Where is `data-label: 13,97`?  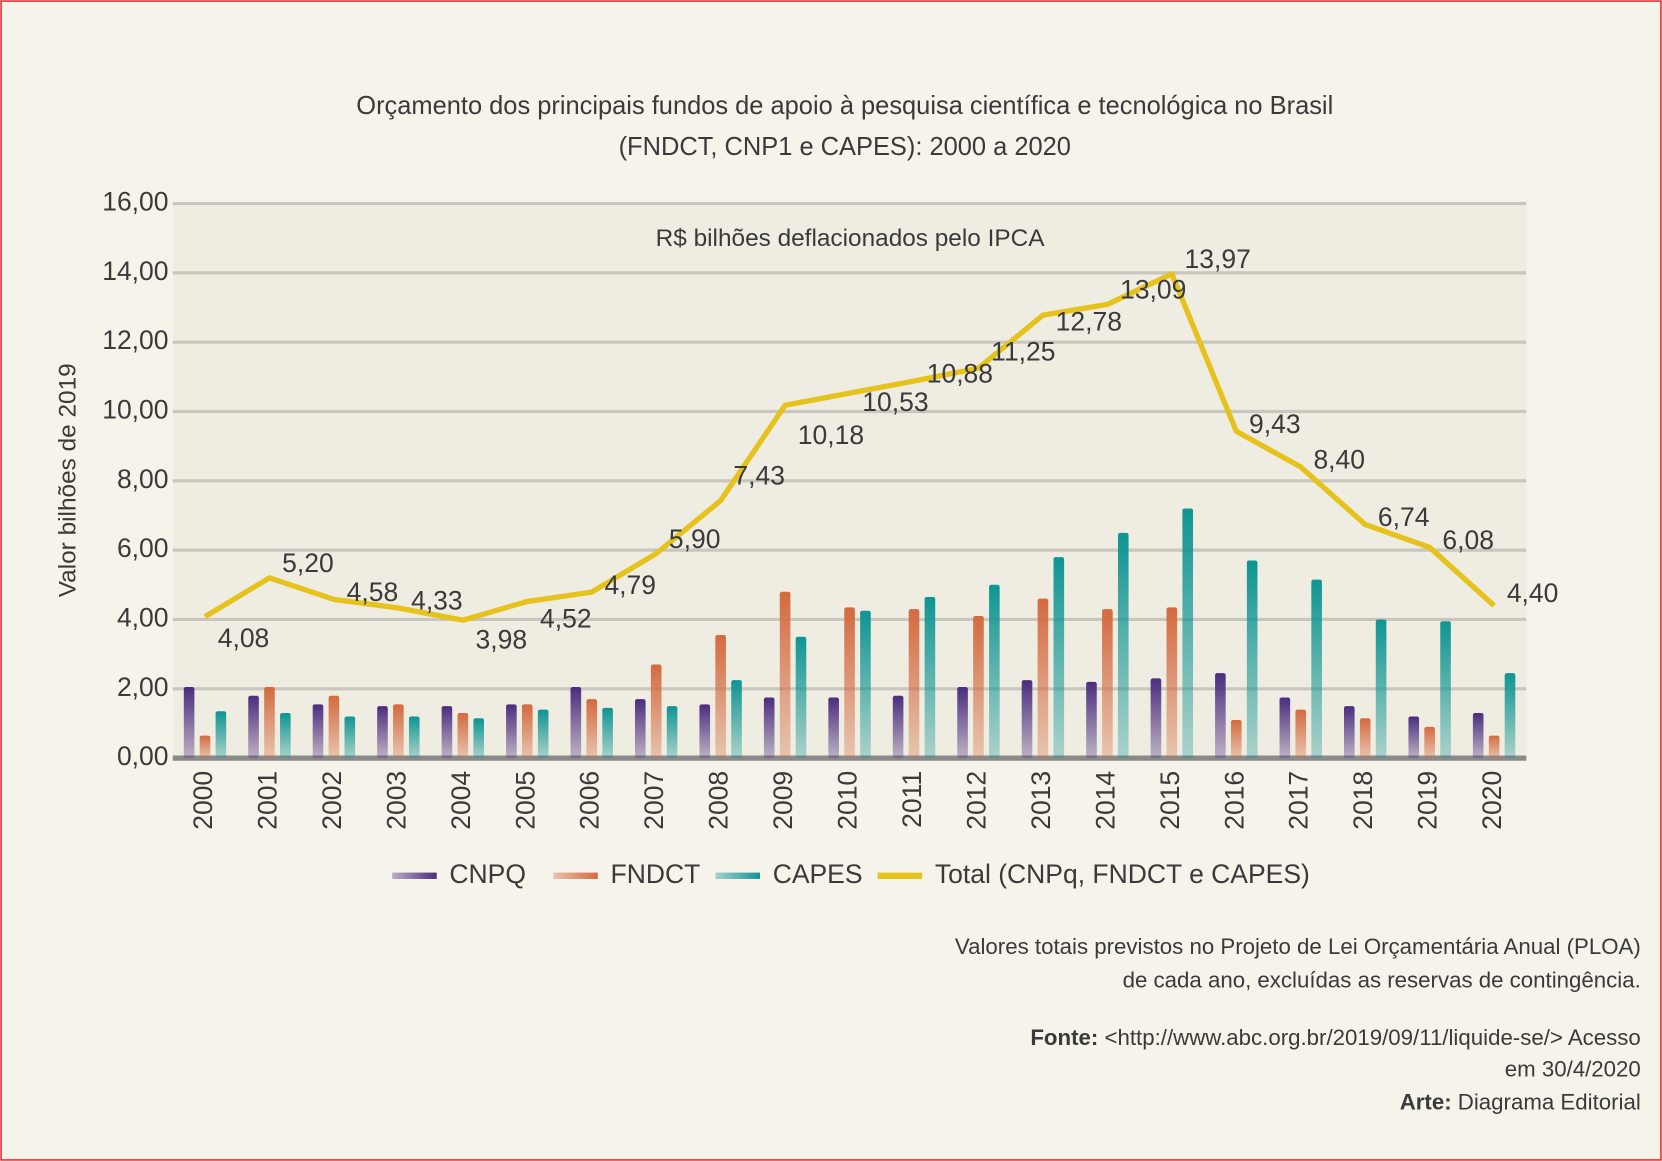
data-label: 13,97 is located at coordinates (1218, 259).